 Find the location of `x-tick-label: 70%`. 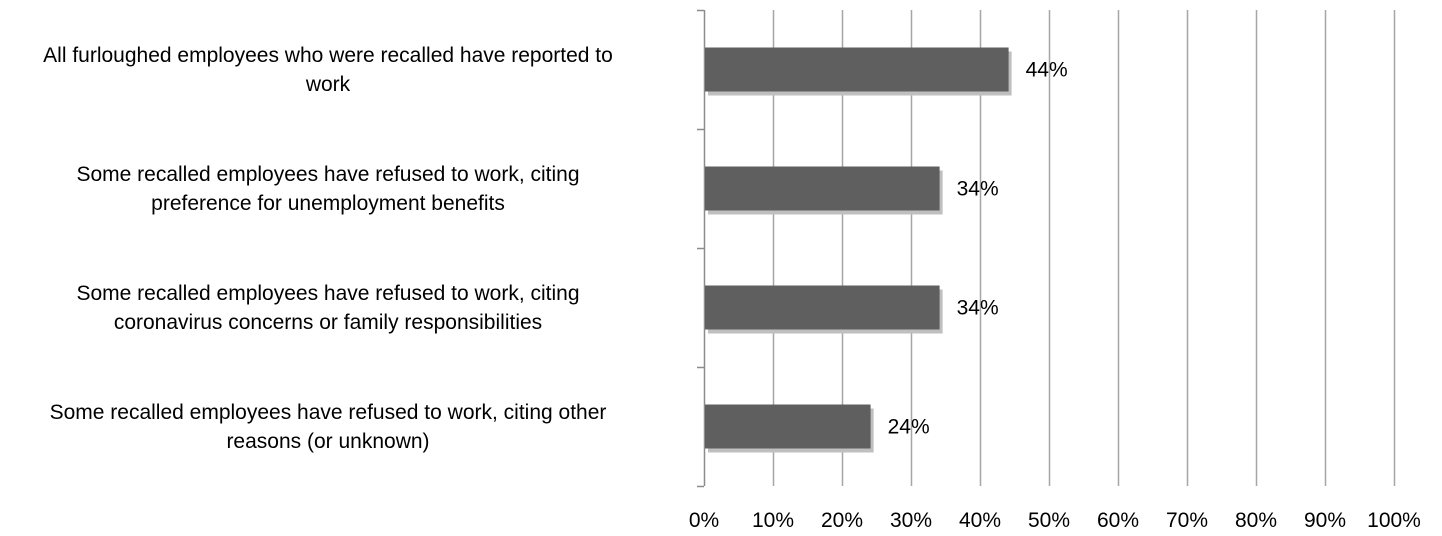

x-tick-label: 70% is located at coordinates (1187, 520).